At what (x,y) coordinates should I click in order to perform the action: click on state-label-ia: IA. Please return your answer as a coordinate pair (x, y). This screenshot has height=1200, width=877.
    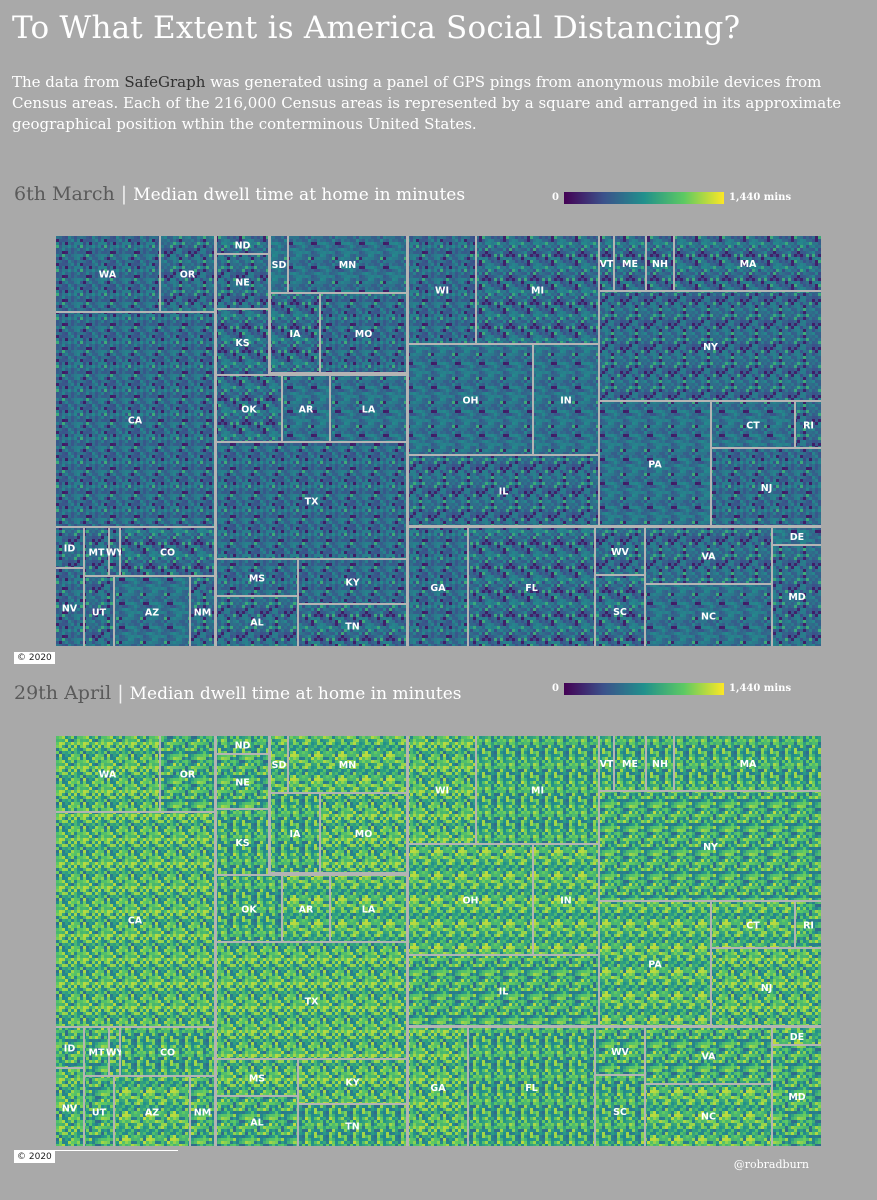
    Looking at the image, I should click on (296, 834).